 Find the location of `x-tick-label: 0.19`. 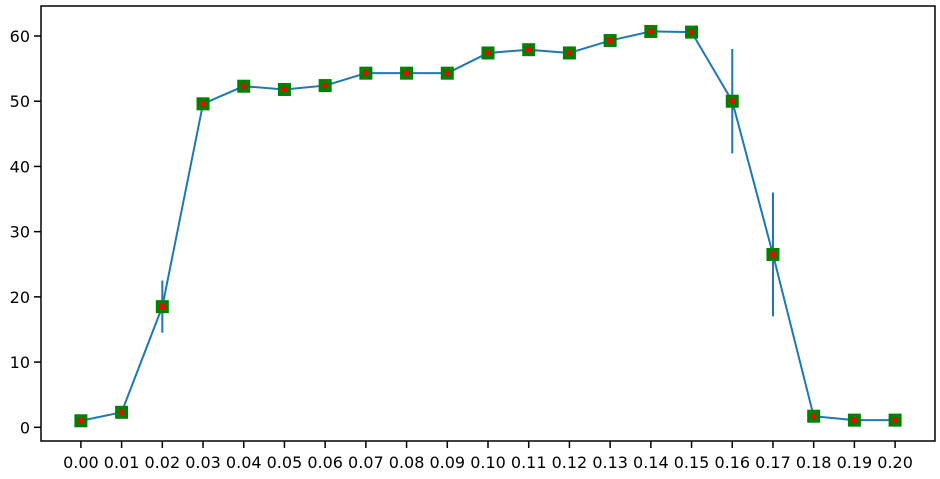

x-tick-label: 0.19 is located at coordinates (855, 462).